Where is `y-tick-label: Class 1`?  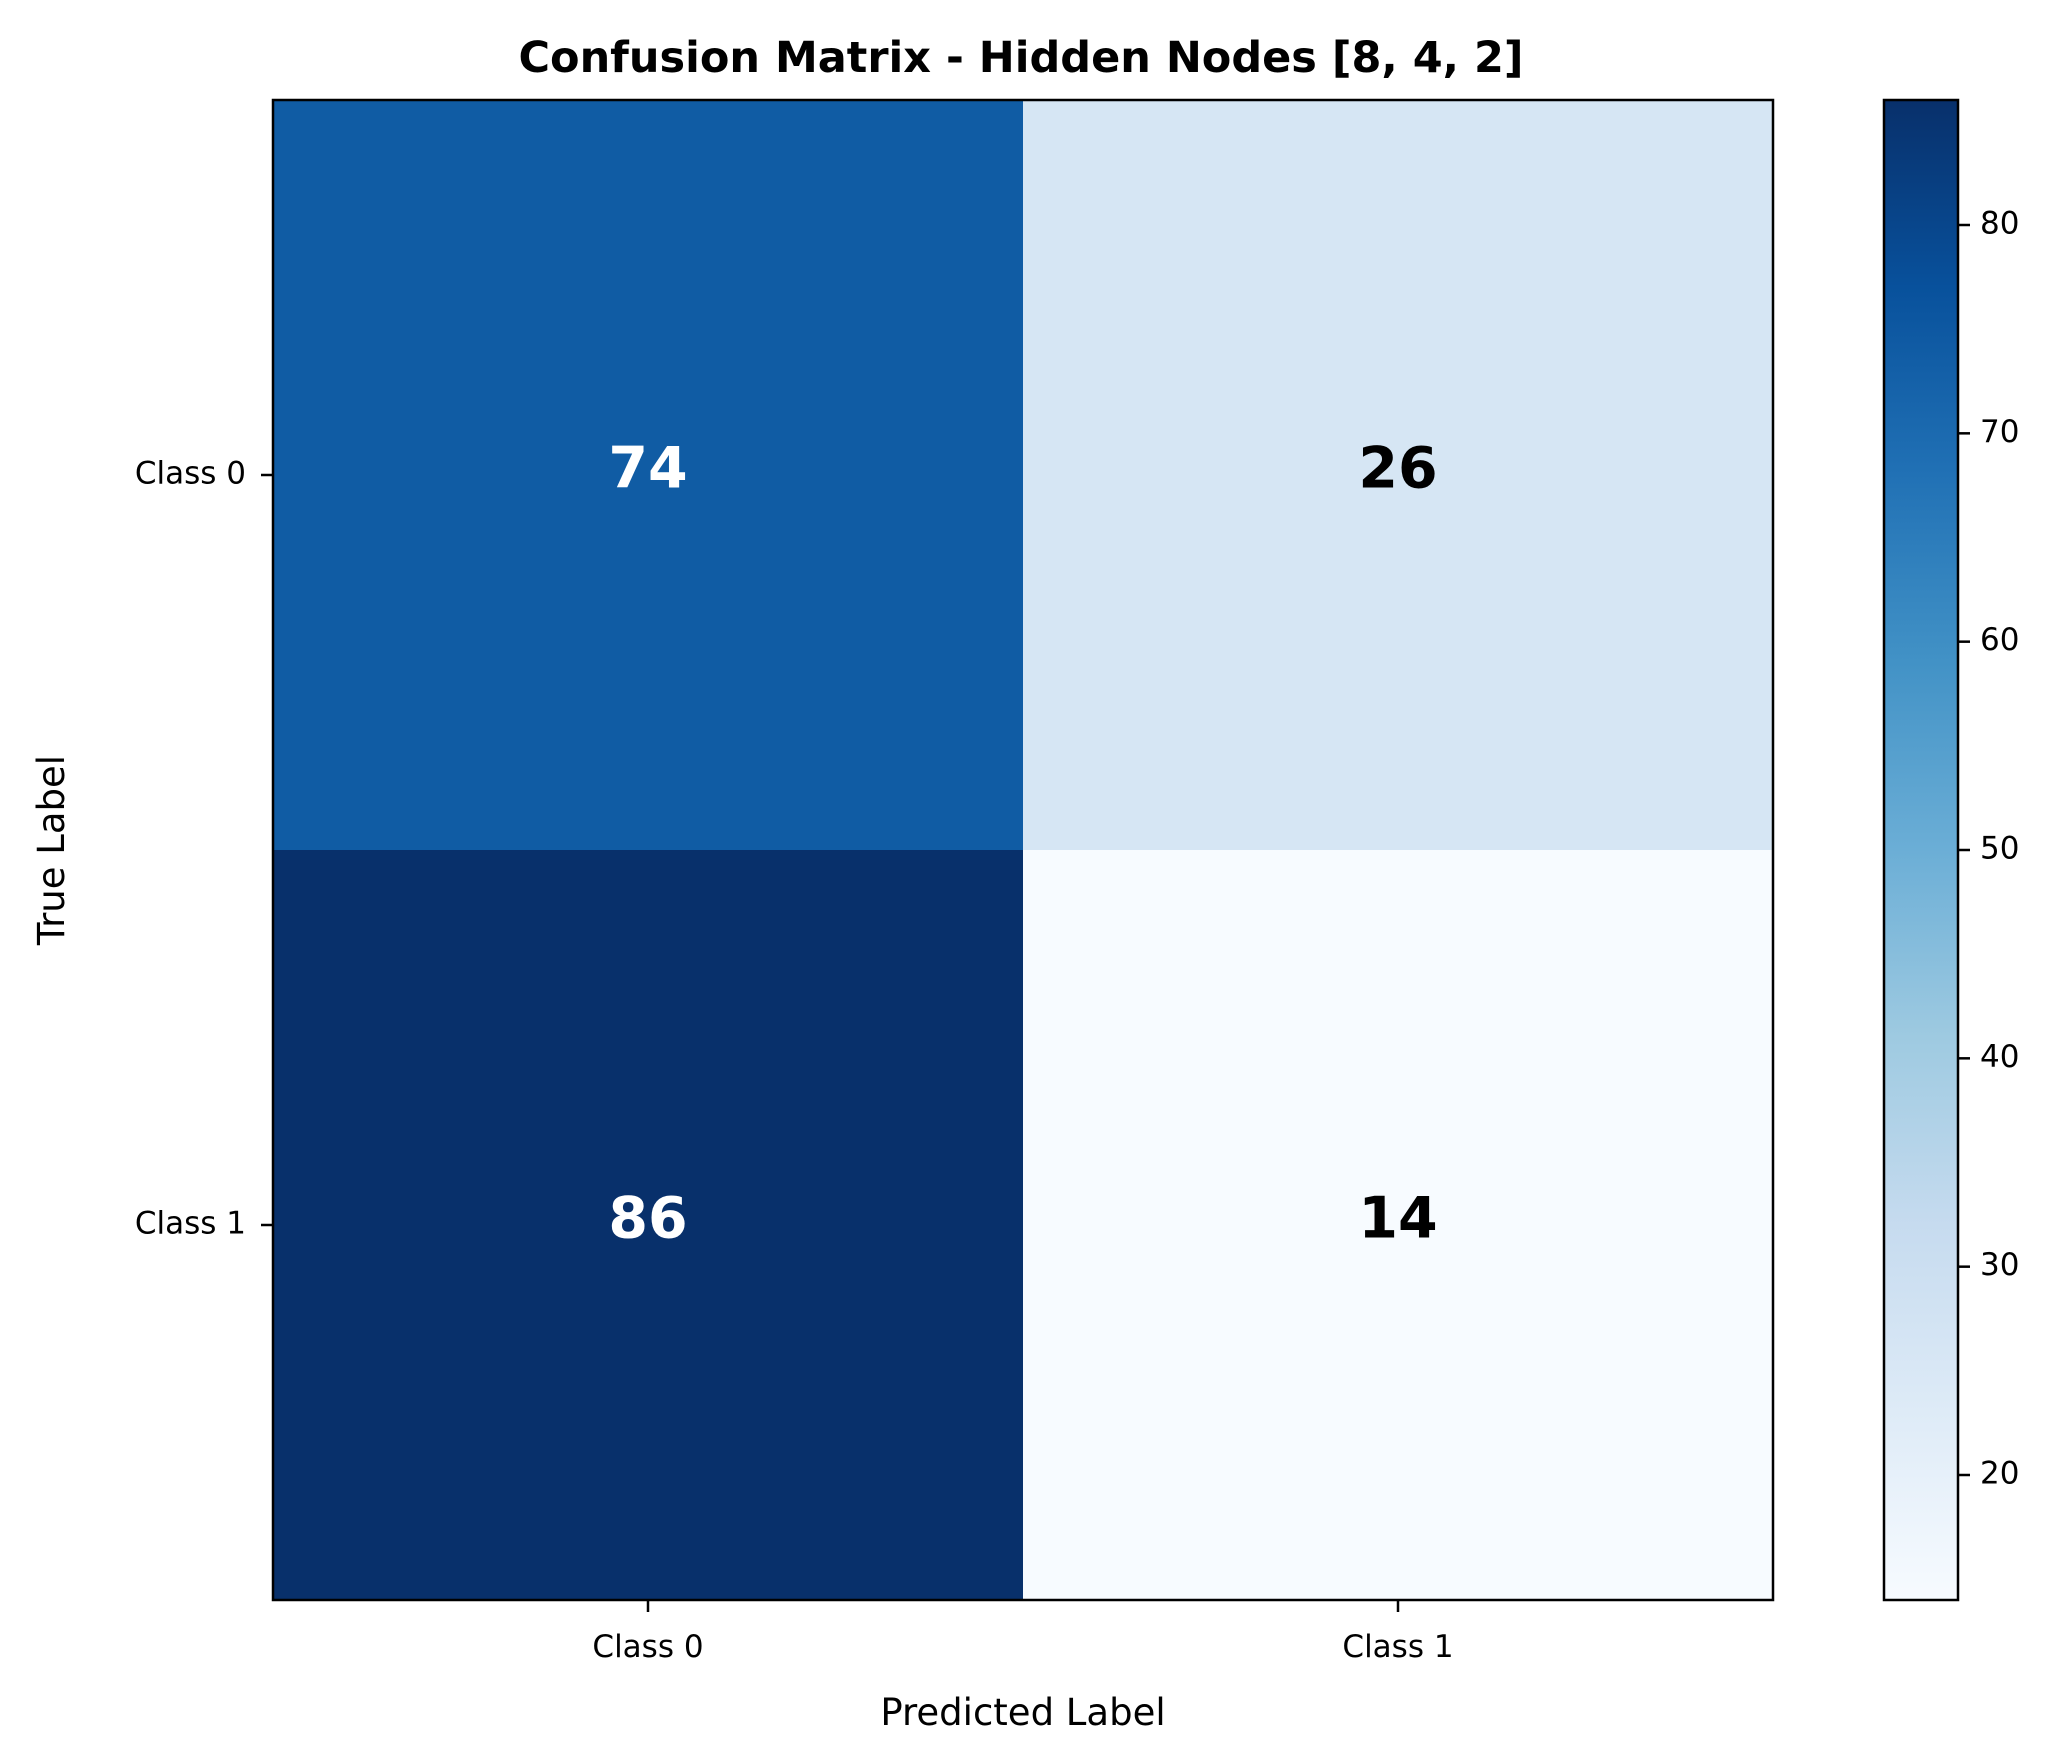
y-tick-label: Class 1 is located at coordinates (190, 1224).